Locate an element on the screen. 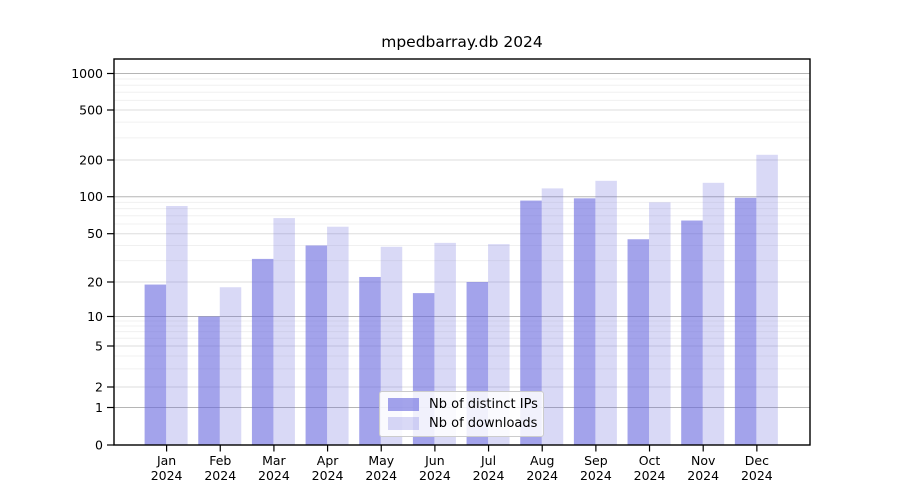 The image size is (900, 500). legend-label-distinct-ips: Nb of distinct IPs is located at coordinates (483, 404).